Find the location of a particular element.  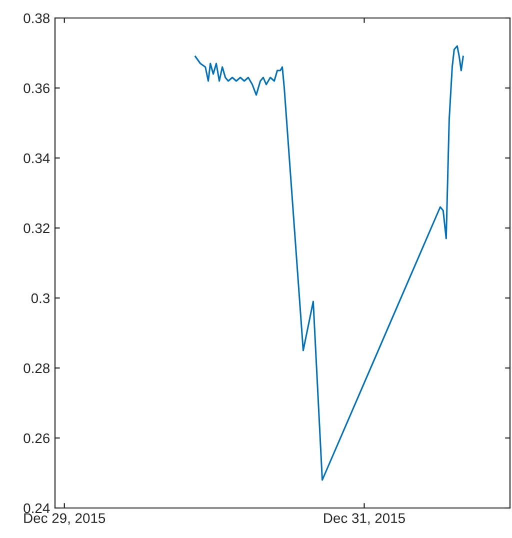

x-tick-label: Dec 31, 2015 is located at coordinates (364, 519).